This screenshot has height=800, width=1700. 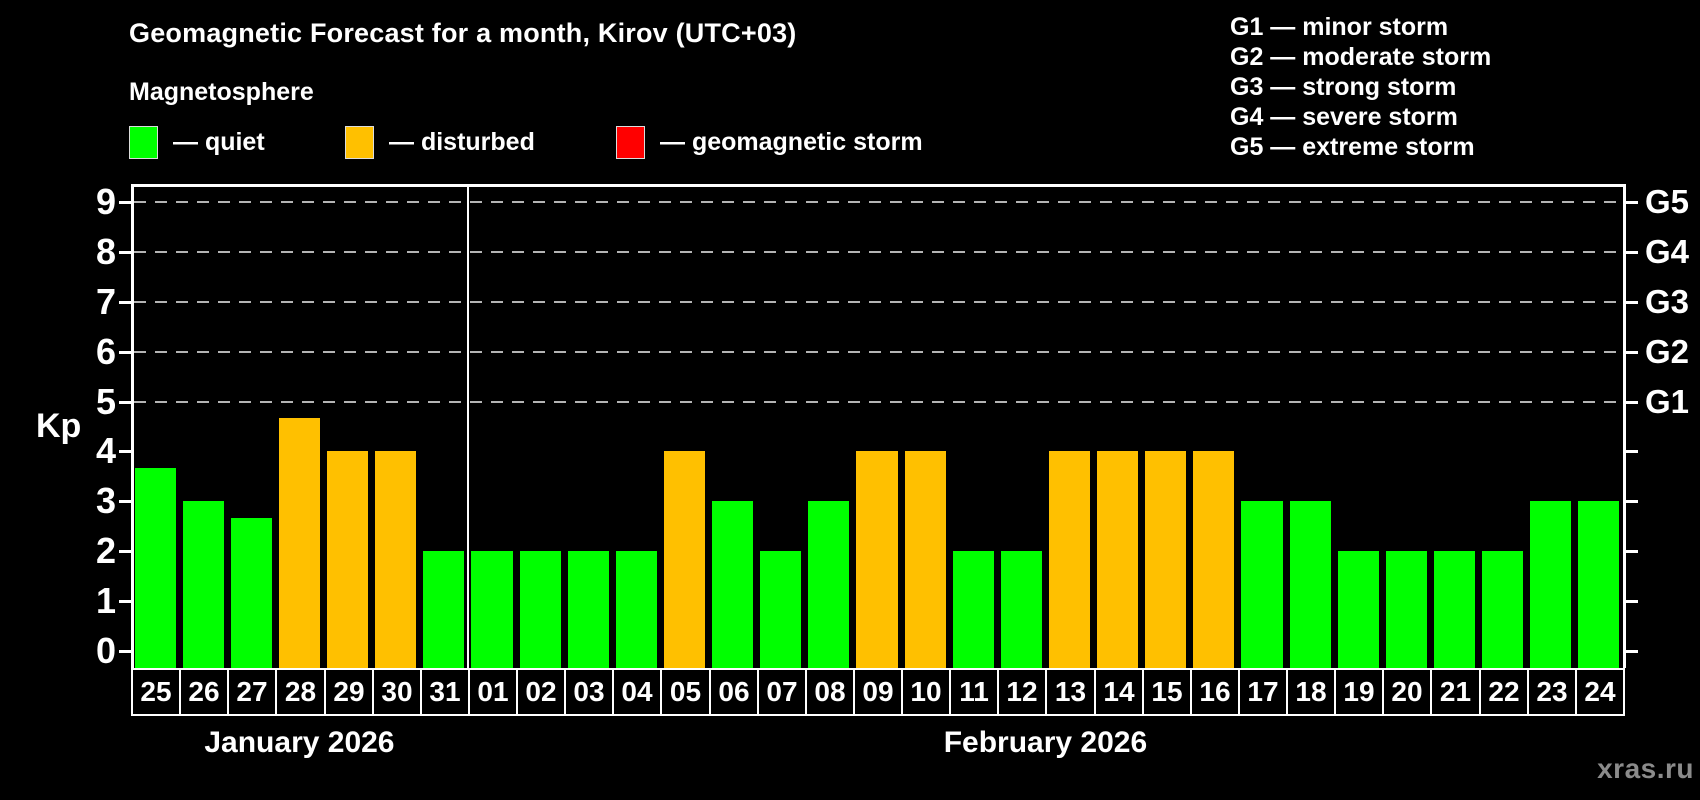 What do you see at coordinates (1407, 692) in the screenshot?
I see `day-label-20: 20` at bounding box center [1407, 692].